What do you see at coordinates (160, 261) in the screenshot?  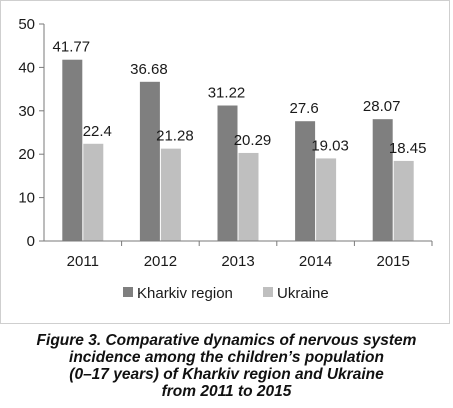 I see `x-tick-label: 2012` at bounding box center [160, 261].